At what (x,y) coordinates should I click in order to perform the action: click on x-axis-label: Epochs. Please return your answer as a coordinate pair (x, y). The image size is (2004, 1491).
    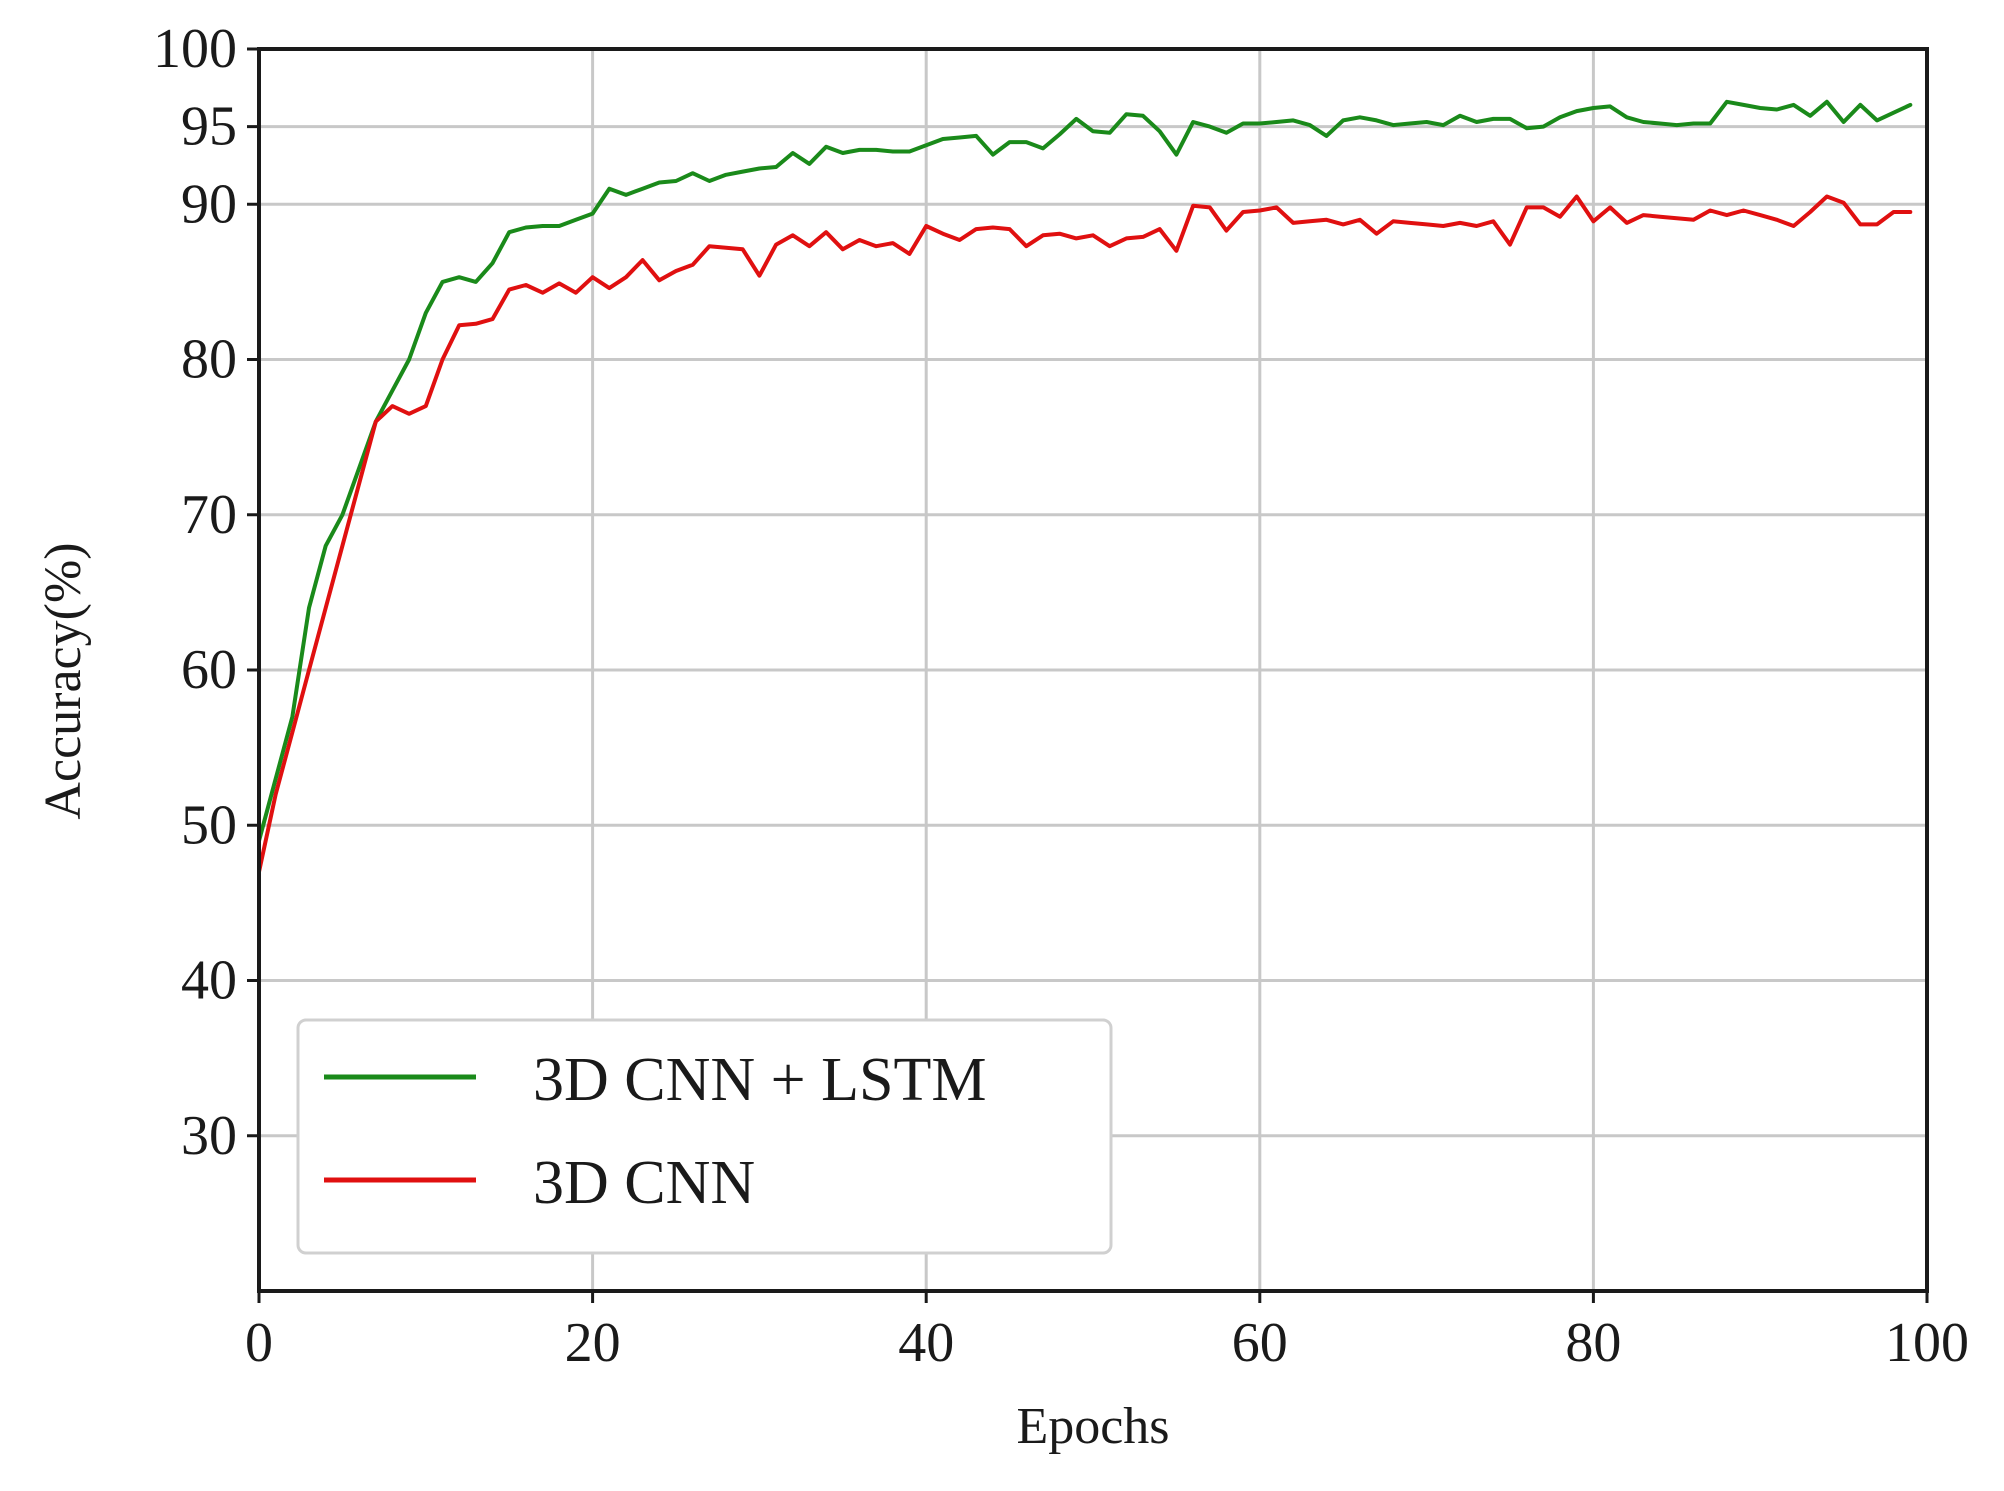
    Looking at the image, I should click on (1092, 1426).